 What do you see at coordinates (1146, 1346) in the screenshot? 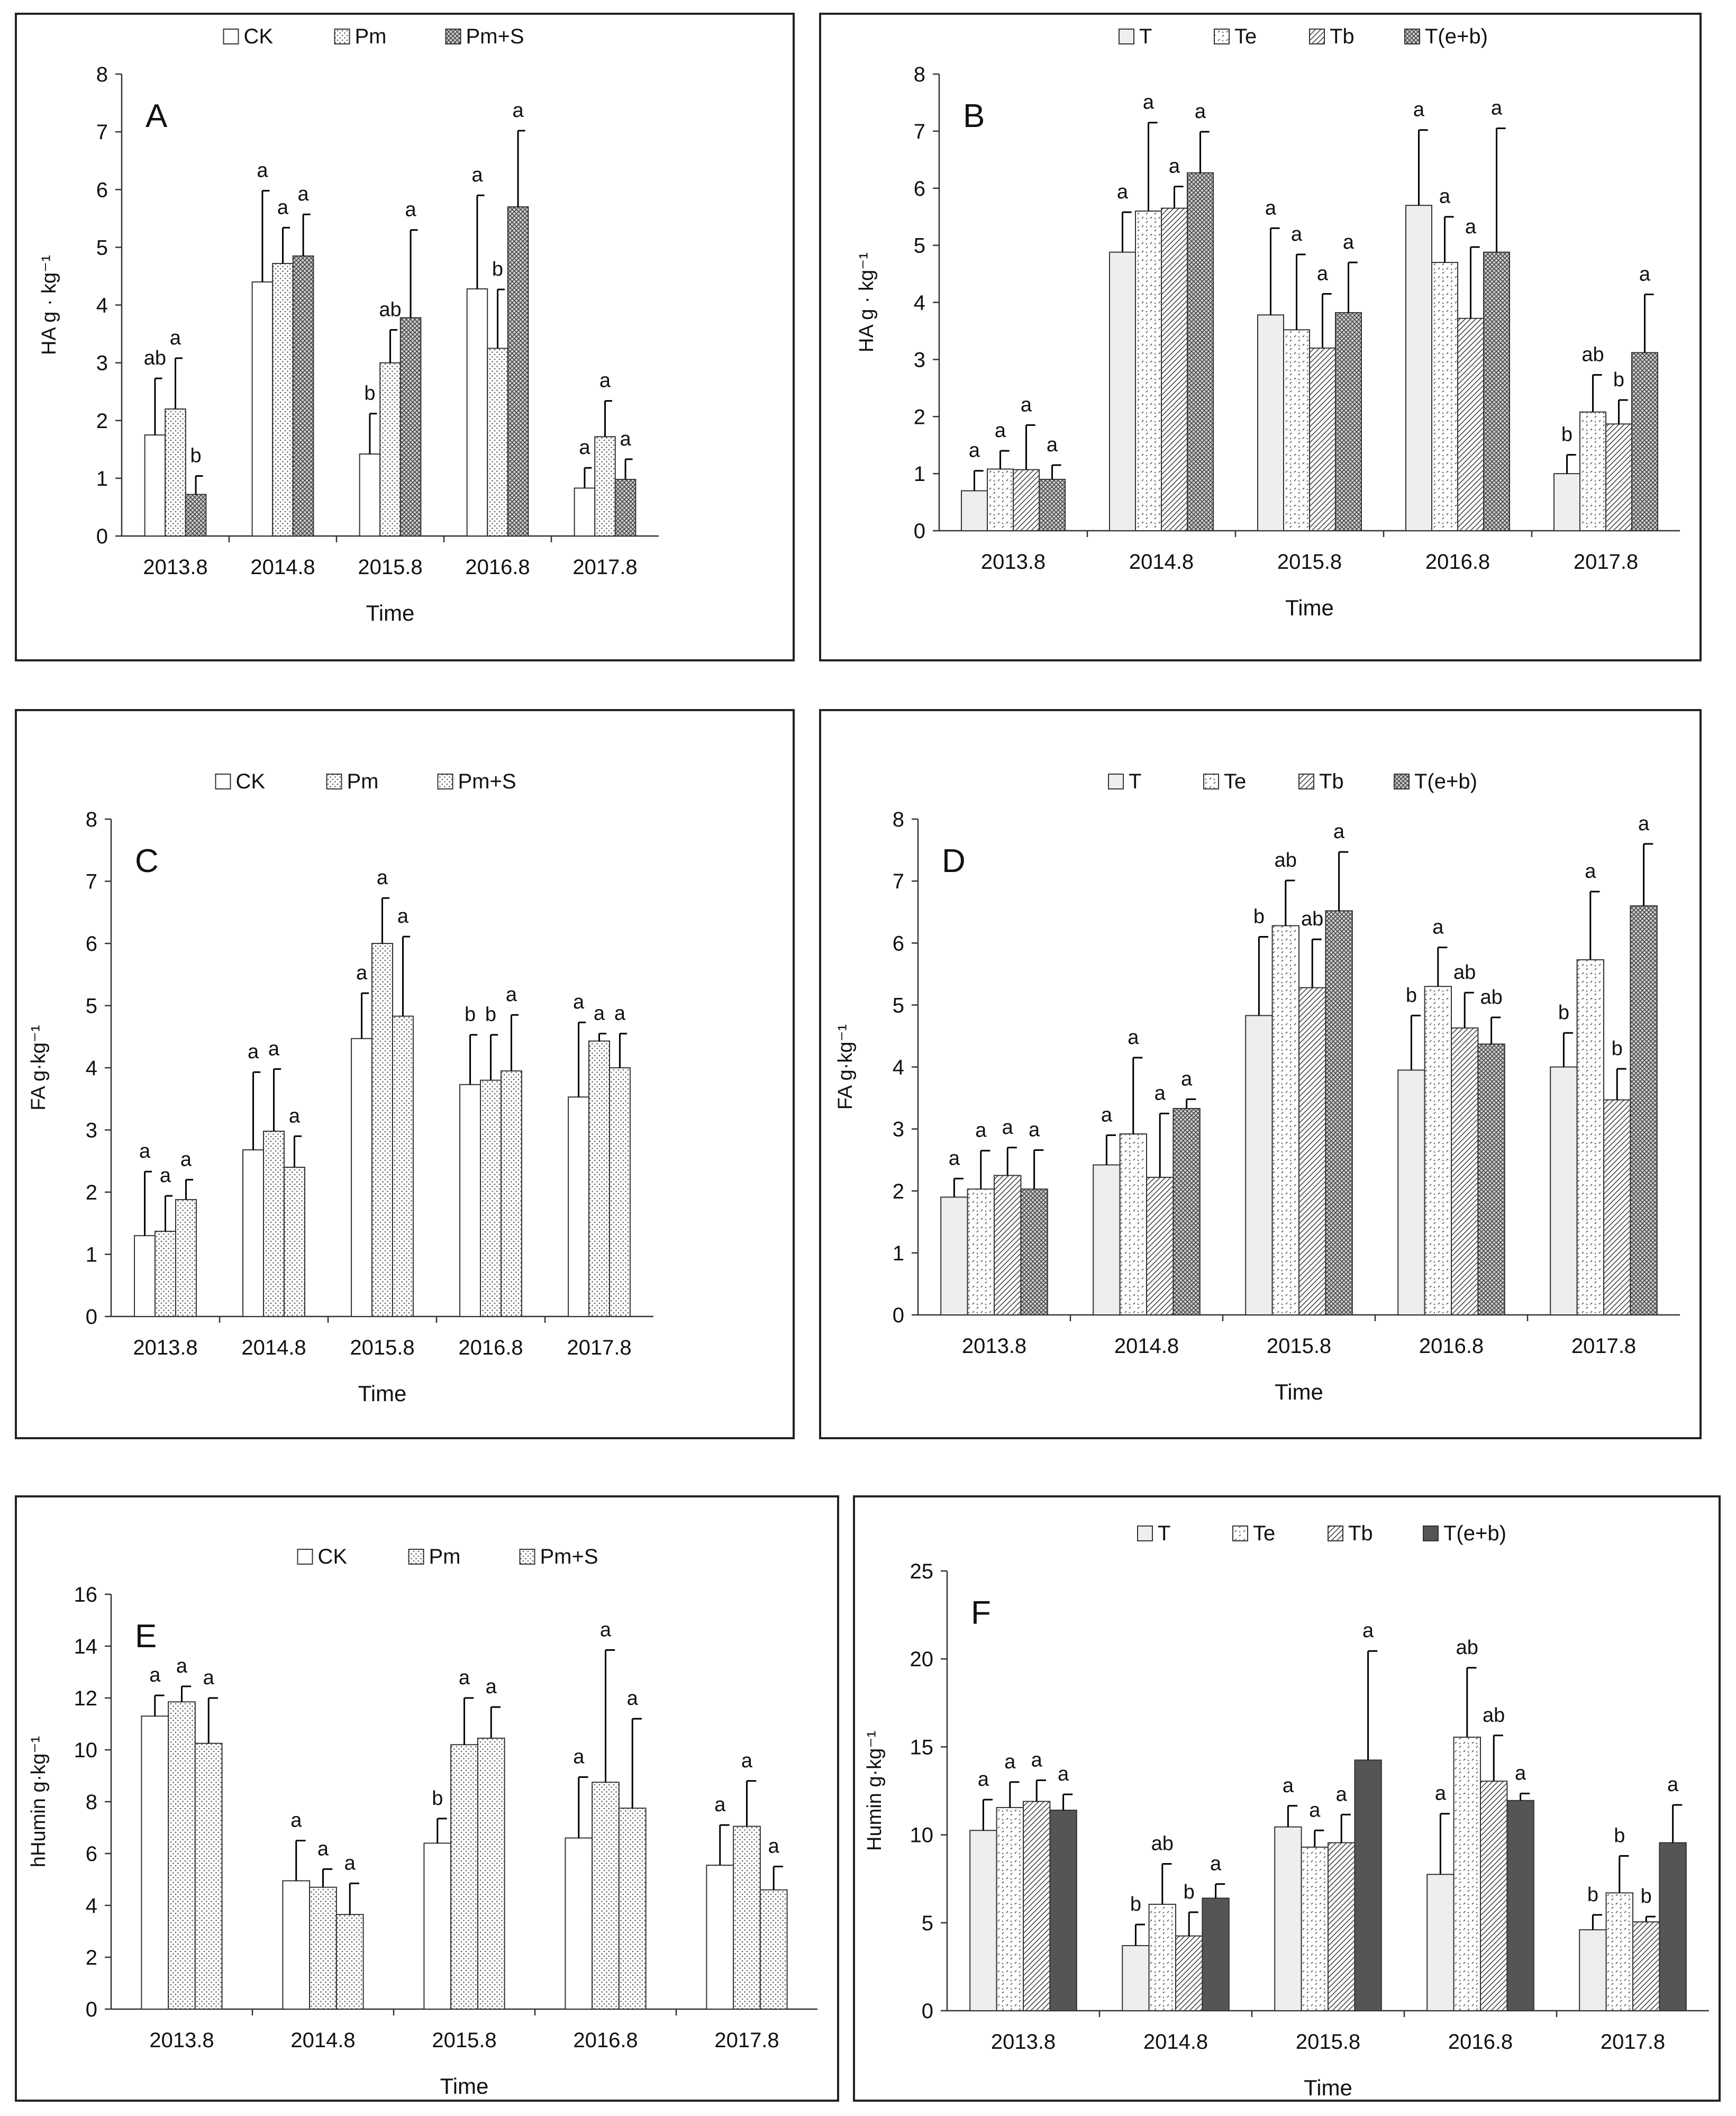
I see `x-tick-label: 2014.8` at bounding box center [1146, 1346].